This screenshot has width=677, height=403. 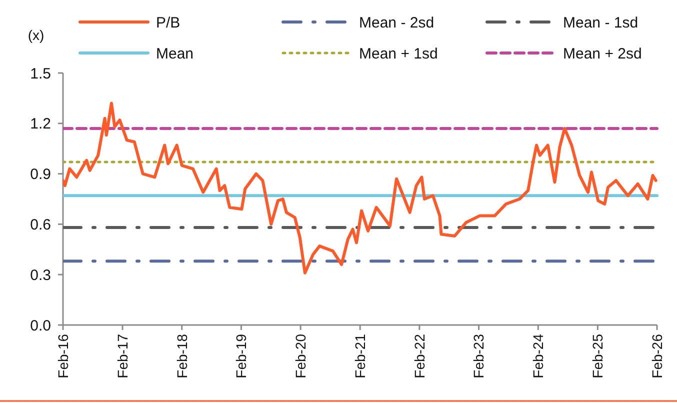 What do you see at coordinates (168, 23) in the screenshot?
I see `legend-label: P/B` at bounding box center [168, 23].